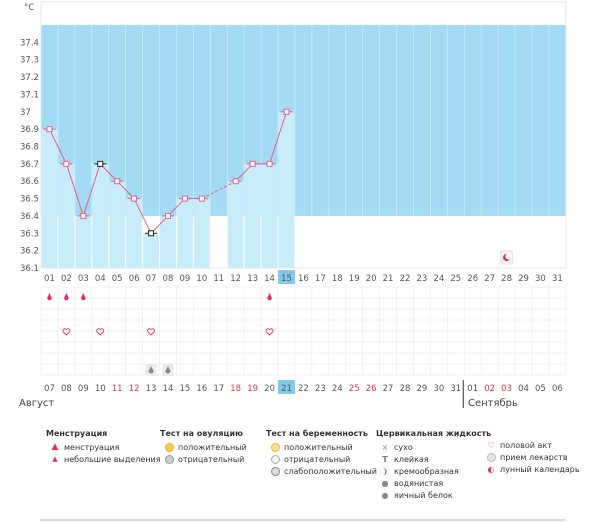  Describe the element at coordinates (385, 471) in the screenshot. I see `cream-icon: ❩` at that location.